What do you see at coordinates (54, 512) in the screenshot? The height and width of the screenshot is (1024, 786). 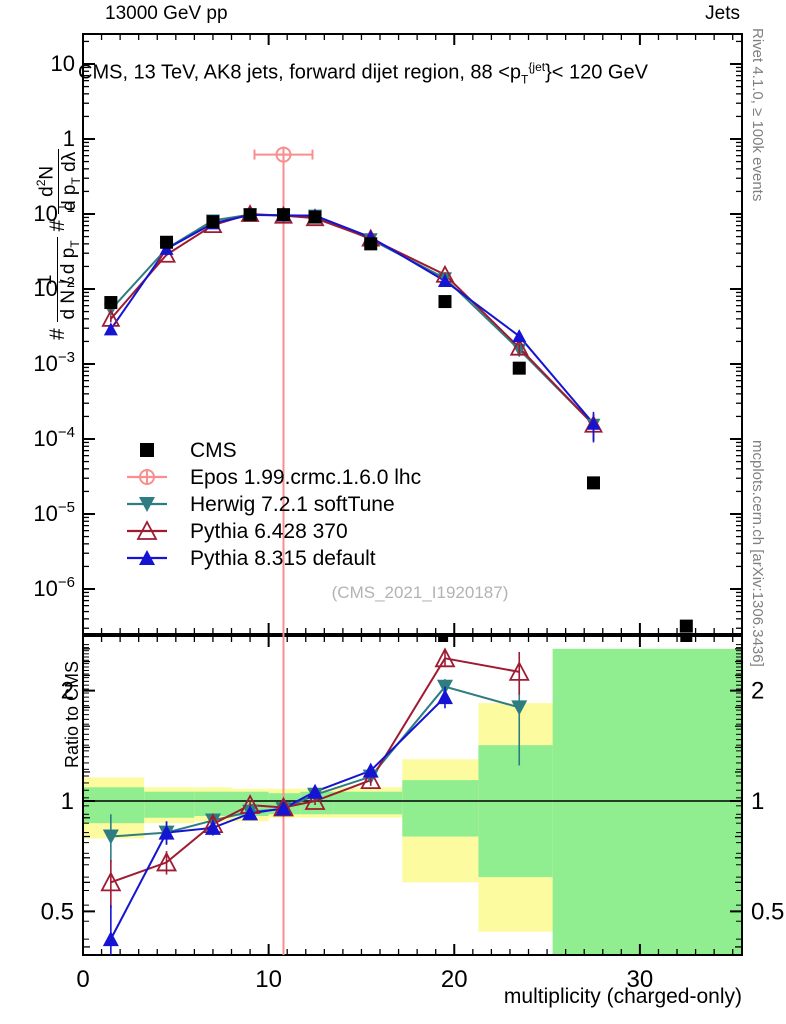 I see `y-tick-label: 10⁻⁵` at bounding box center [54, 512].